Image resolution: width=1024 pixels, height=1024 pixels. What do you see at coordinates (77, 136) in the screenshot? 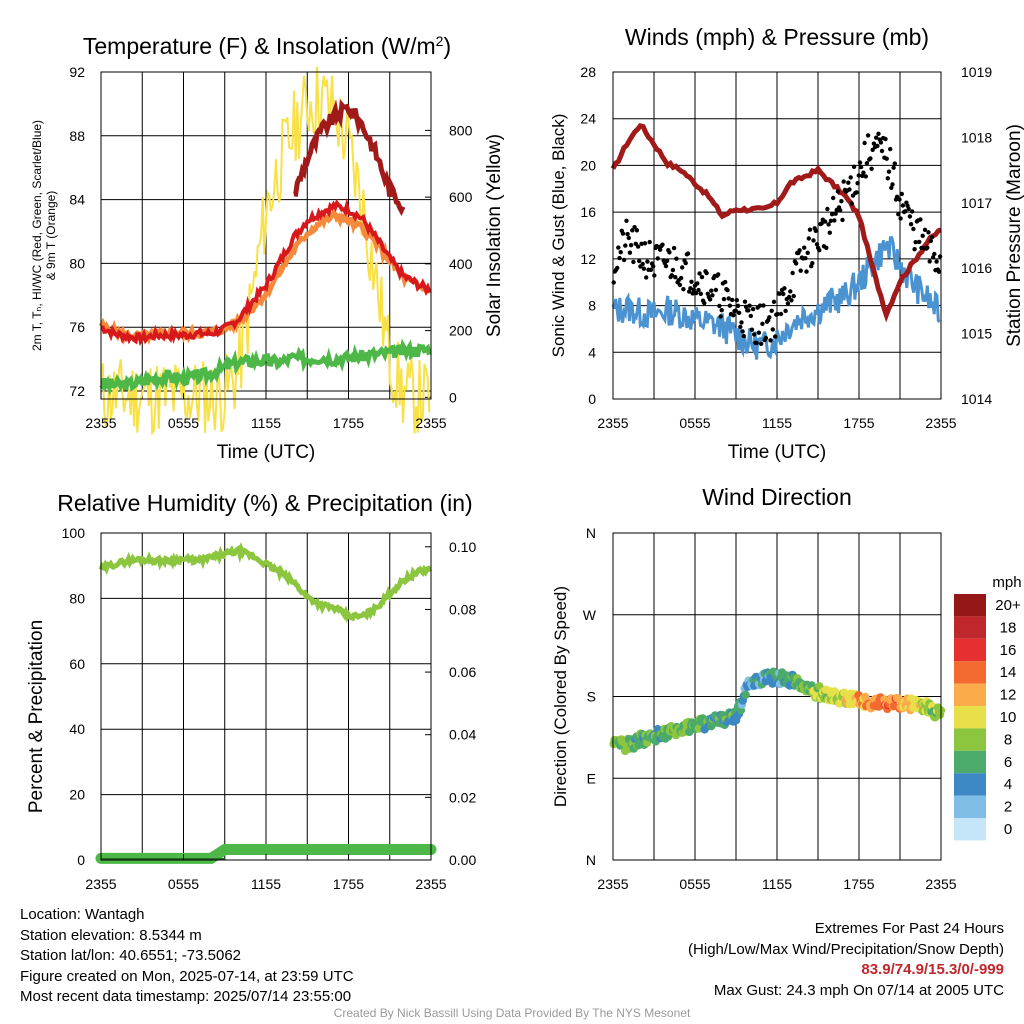
I see `y-tick-label: 88` at bounding box center [77, 136].